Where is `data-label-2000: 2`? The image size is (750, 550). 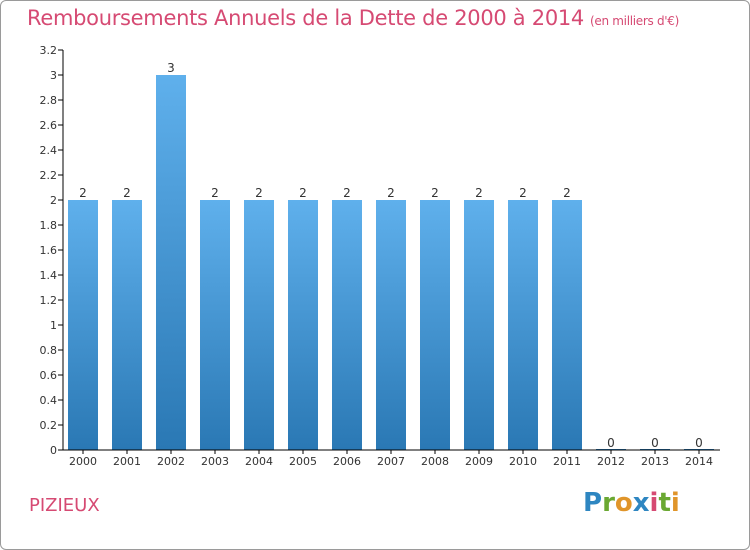 data-label-2000: 2 is located at coordinates (83, 193).